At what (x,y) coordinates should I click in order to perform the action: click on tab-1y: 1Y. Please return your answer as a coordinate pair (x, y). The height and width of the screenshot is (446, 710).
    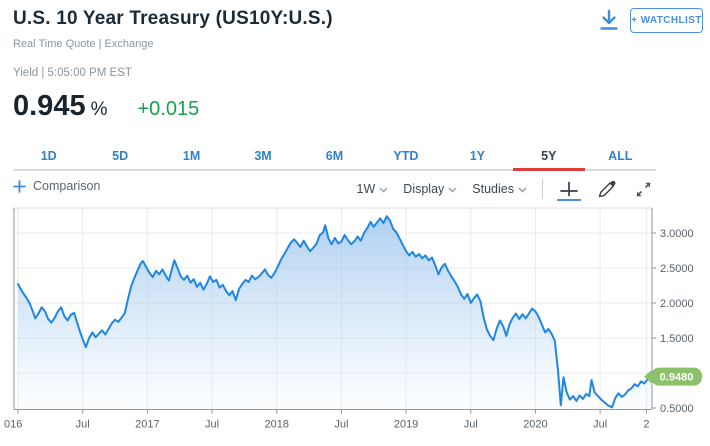
    Looking at the image, I should click on (477, 156).